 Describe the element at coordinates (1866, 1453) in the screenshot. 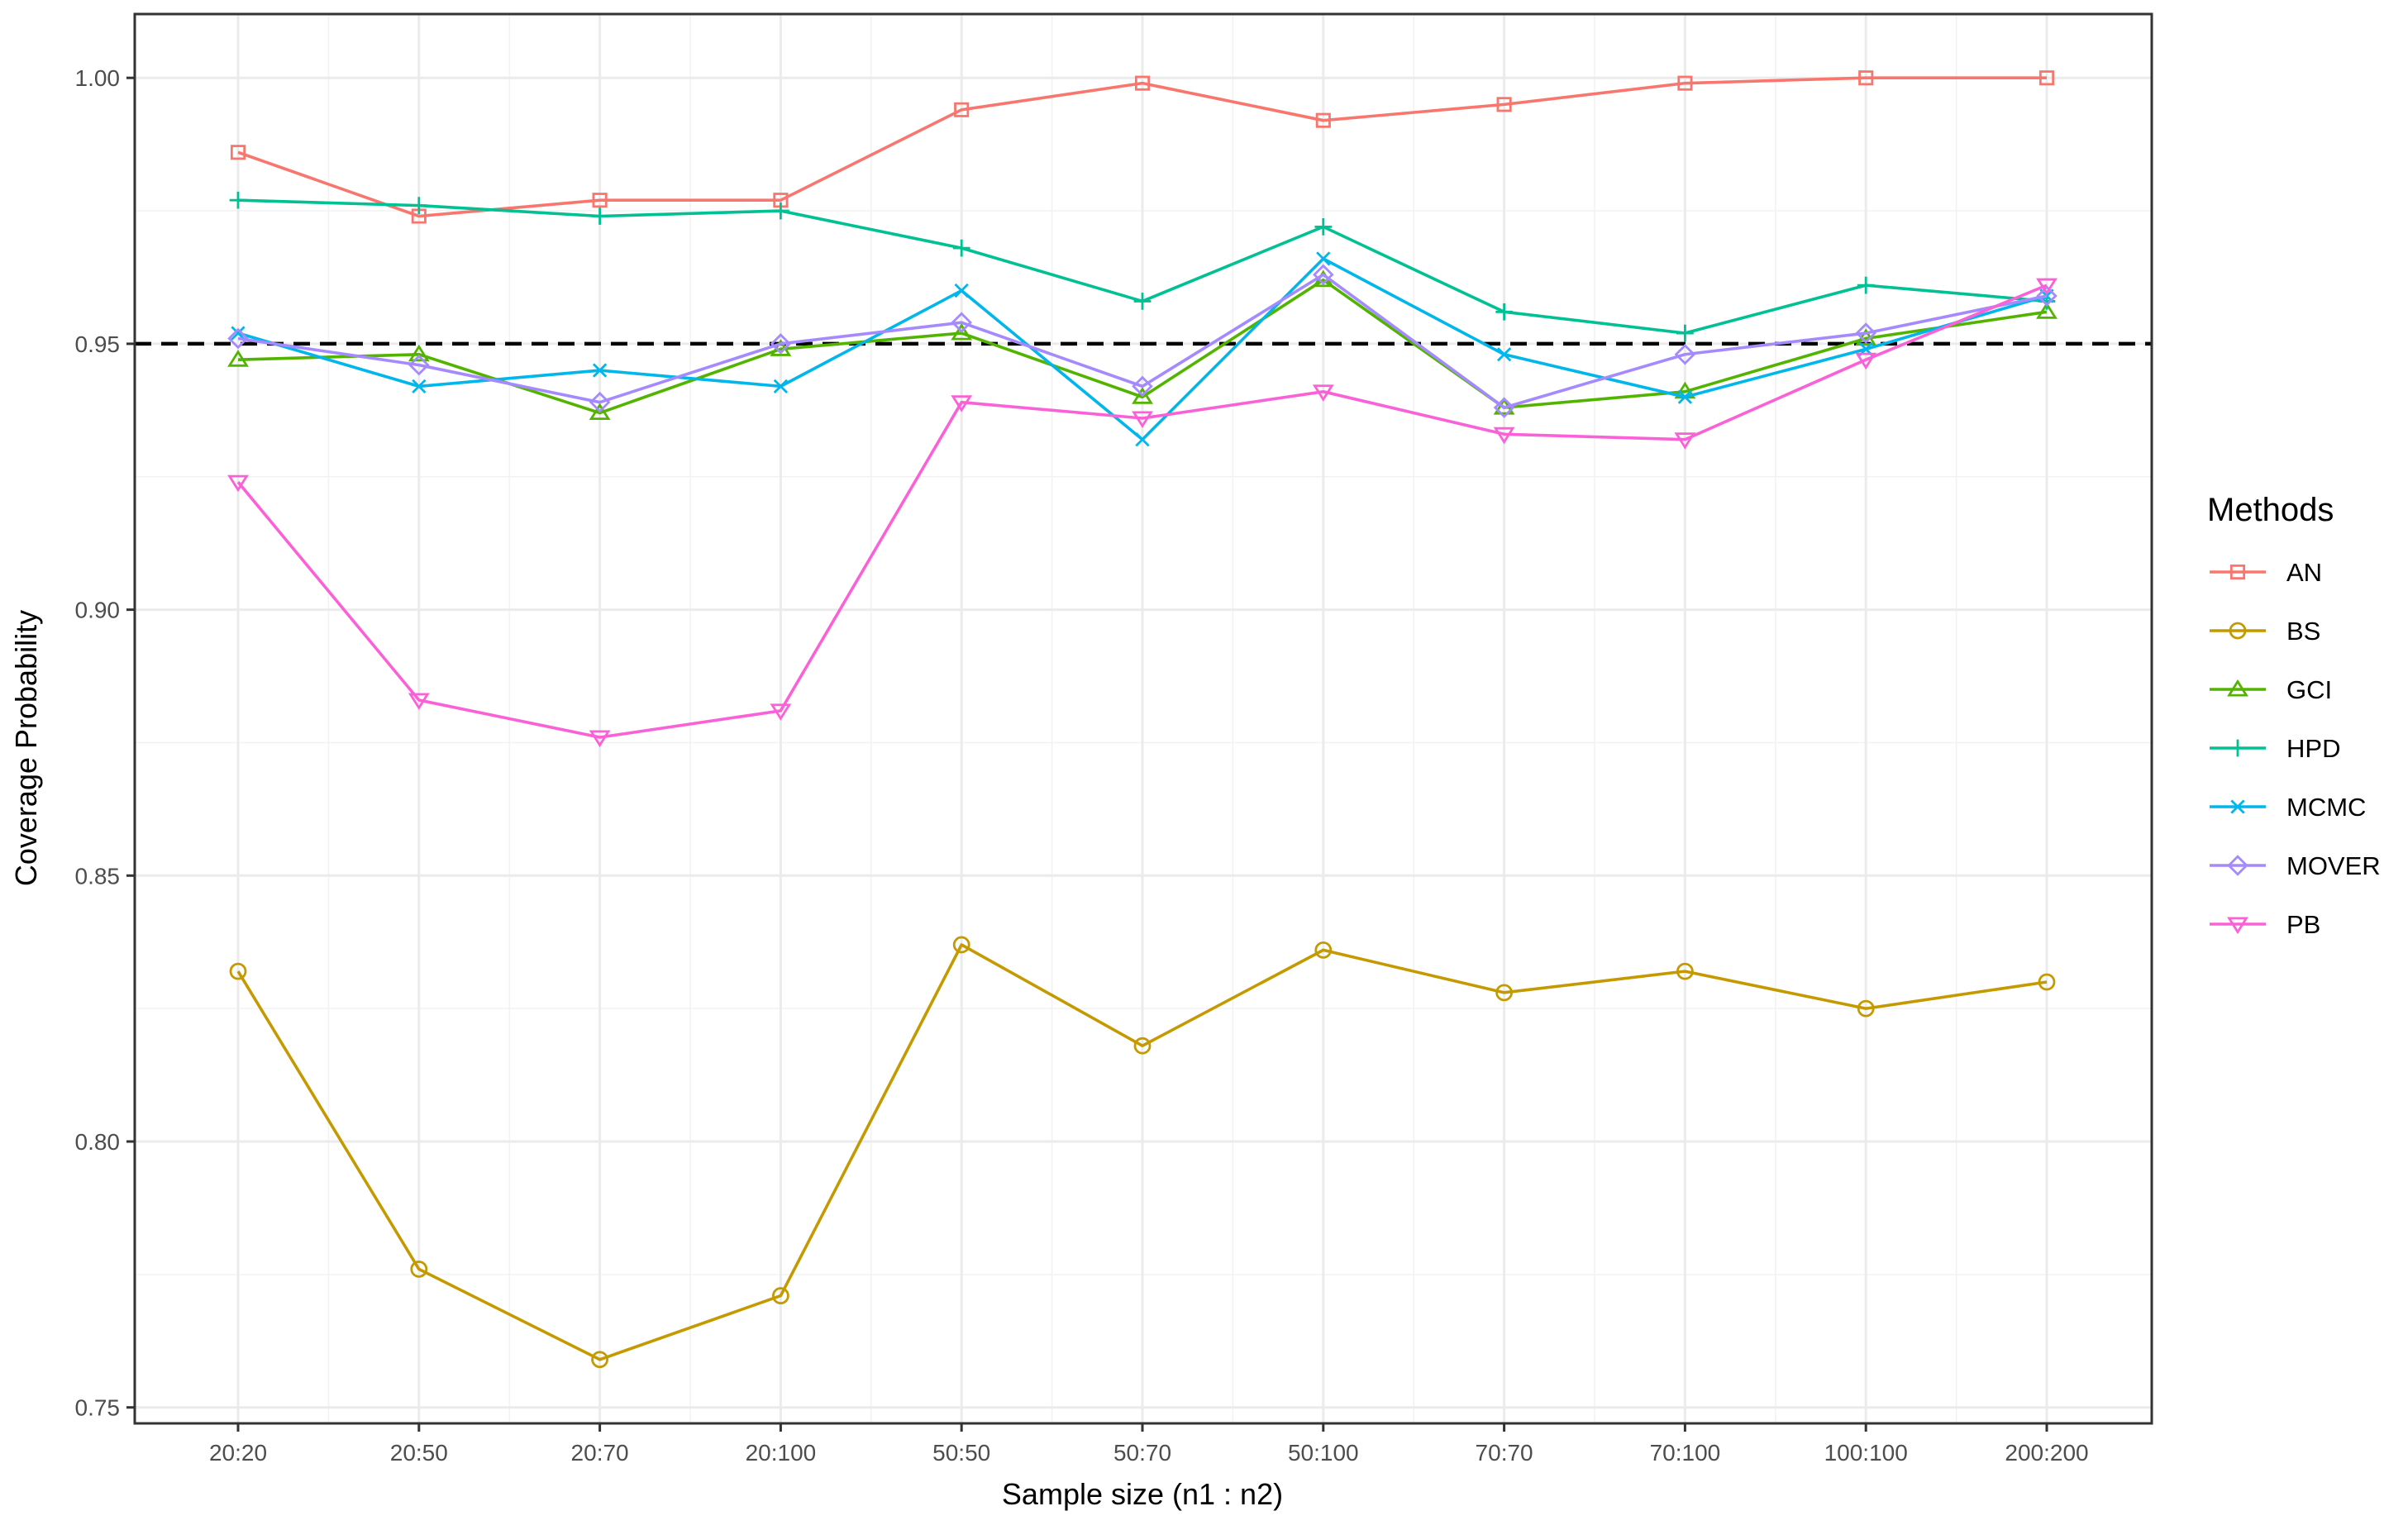

I see `x-tick-label: 100:100` at that location.